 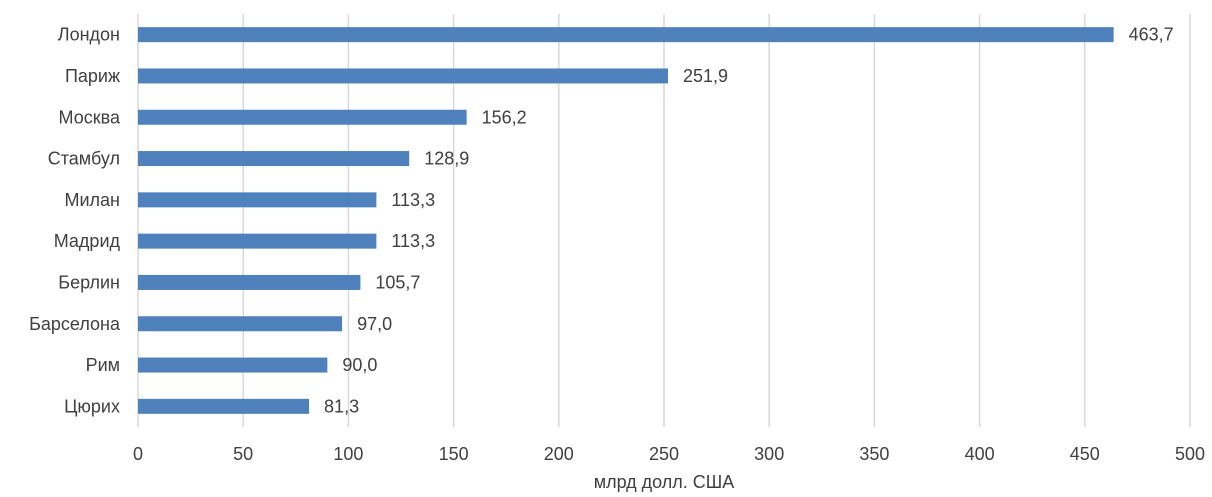 What do you see at coordinates (348, 454) in the screenshot?
I see `x-tick-label: 100` at bounding box center [348, 454].